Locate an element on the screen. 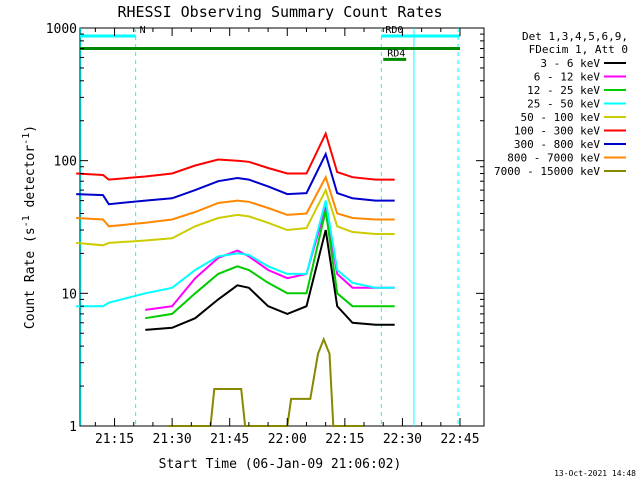 This screenshot has height=480, width=640. chart-title: RHESSI Observing Summary Count Rates is located at coordinates (279, 12).